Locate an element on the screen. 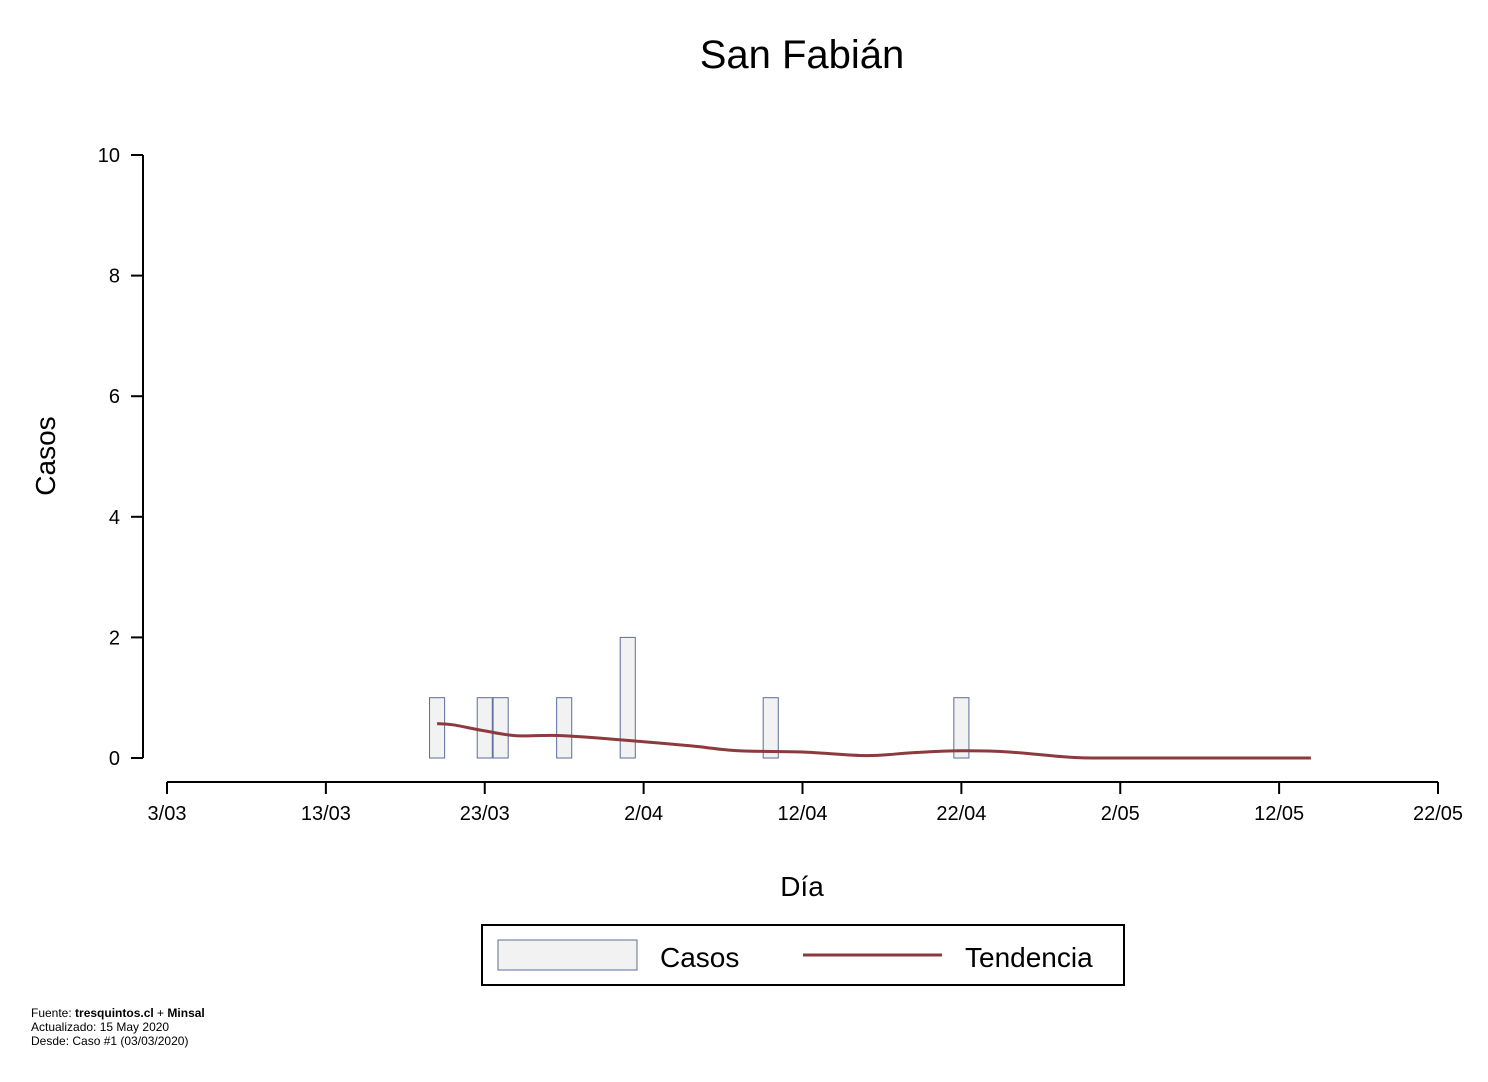 This screenshot has width=1488, height=1082. source-prefix: Fuente: is located at coordinates (53, 1013).